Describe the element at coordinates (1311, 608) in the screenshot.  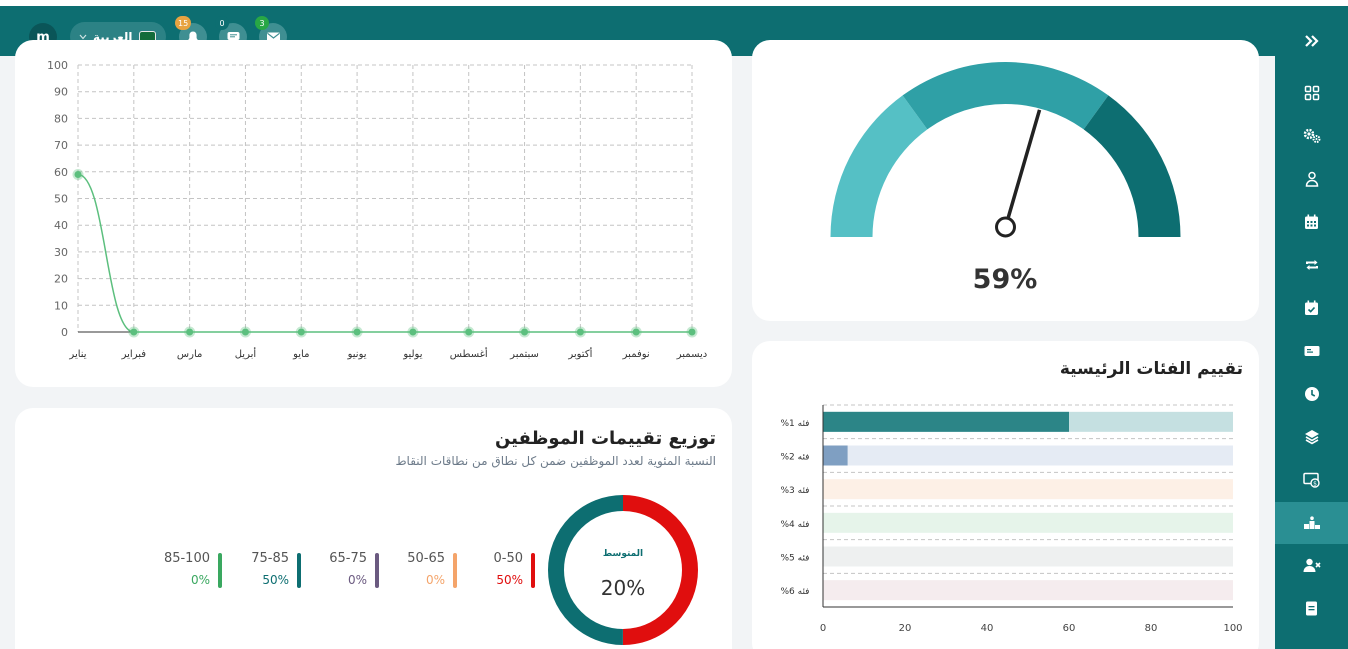
I see `sidebar-item-documents` at that location.